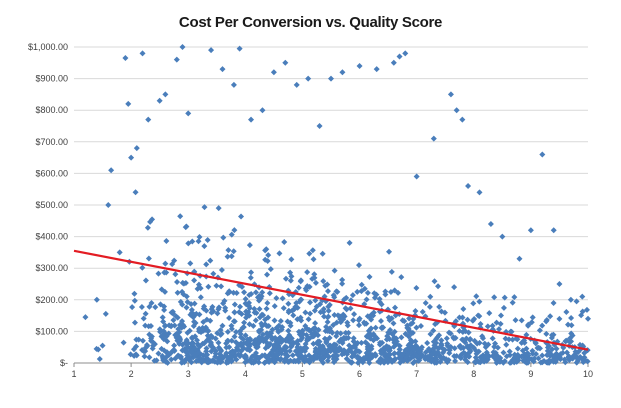 The image size is (621, 408). I want to click on y-tick-label: $500.00, so click(51, 205).